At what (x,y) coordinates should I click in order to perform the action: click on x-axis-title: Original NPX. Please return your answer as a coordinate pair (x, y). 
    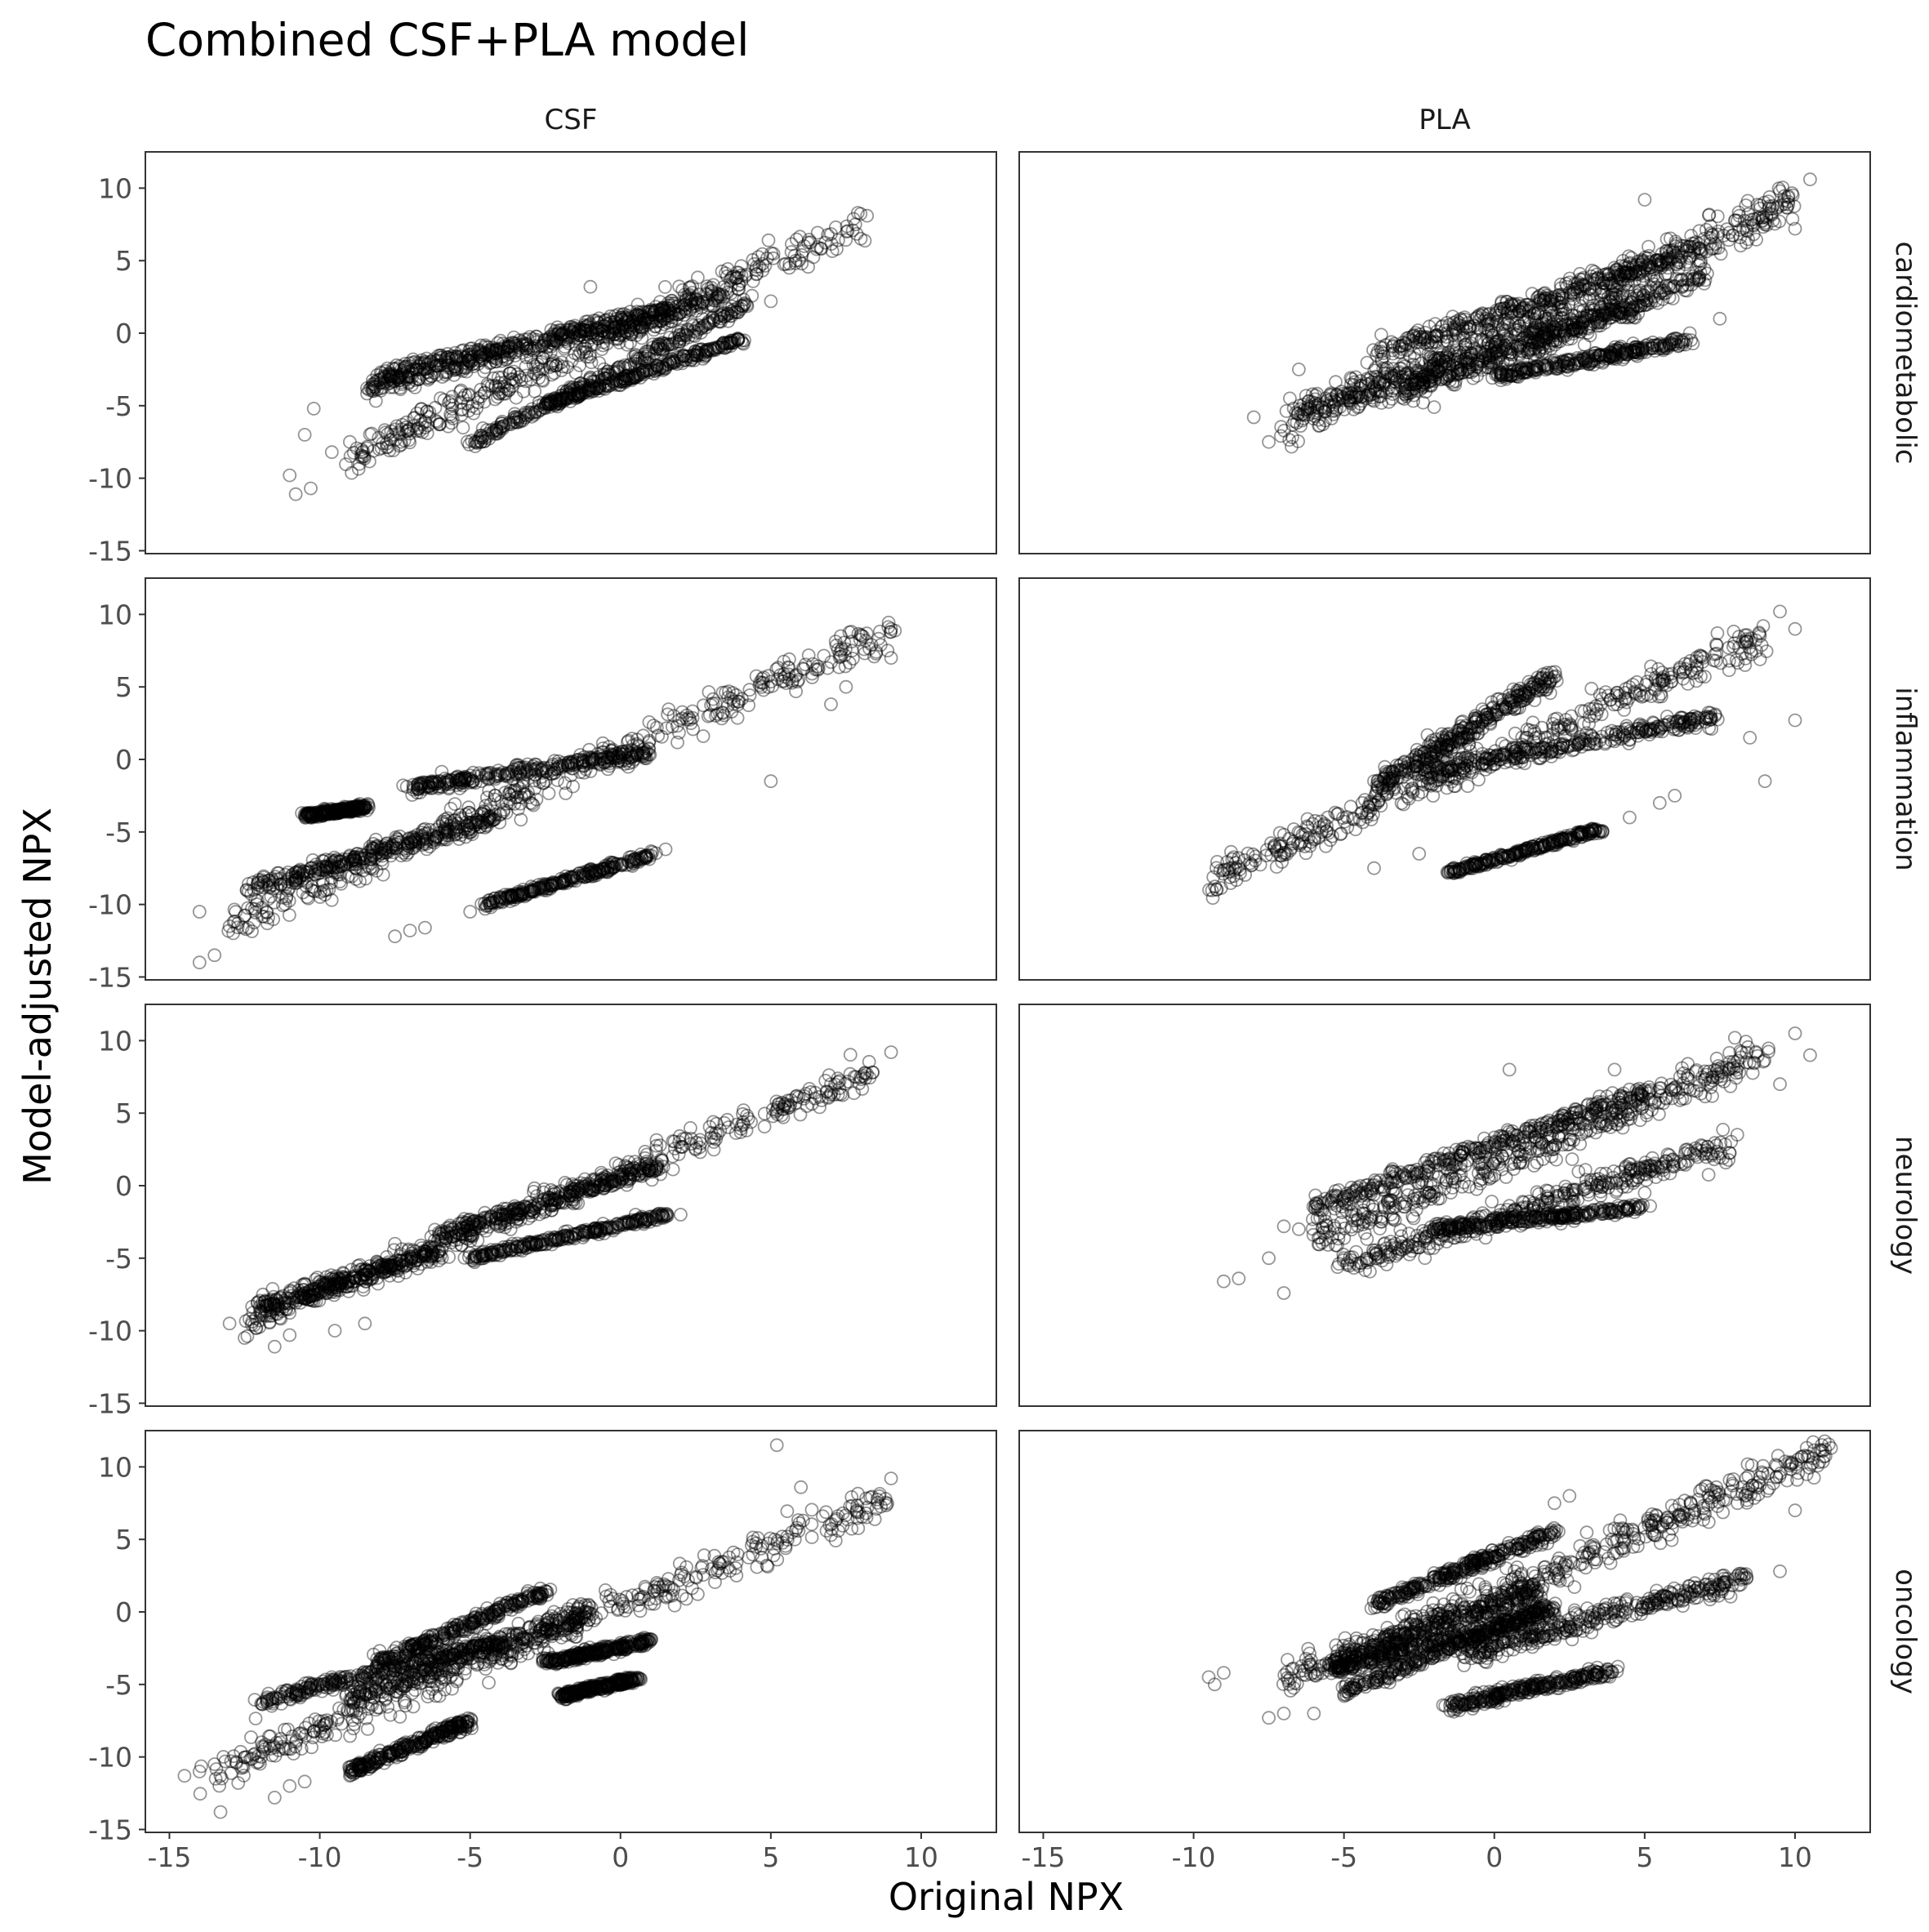
    Looking at the image, I should click on (1007, 1897).